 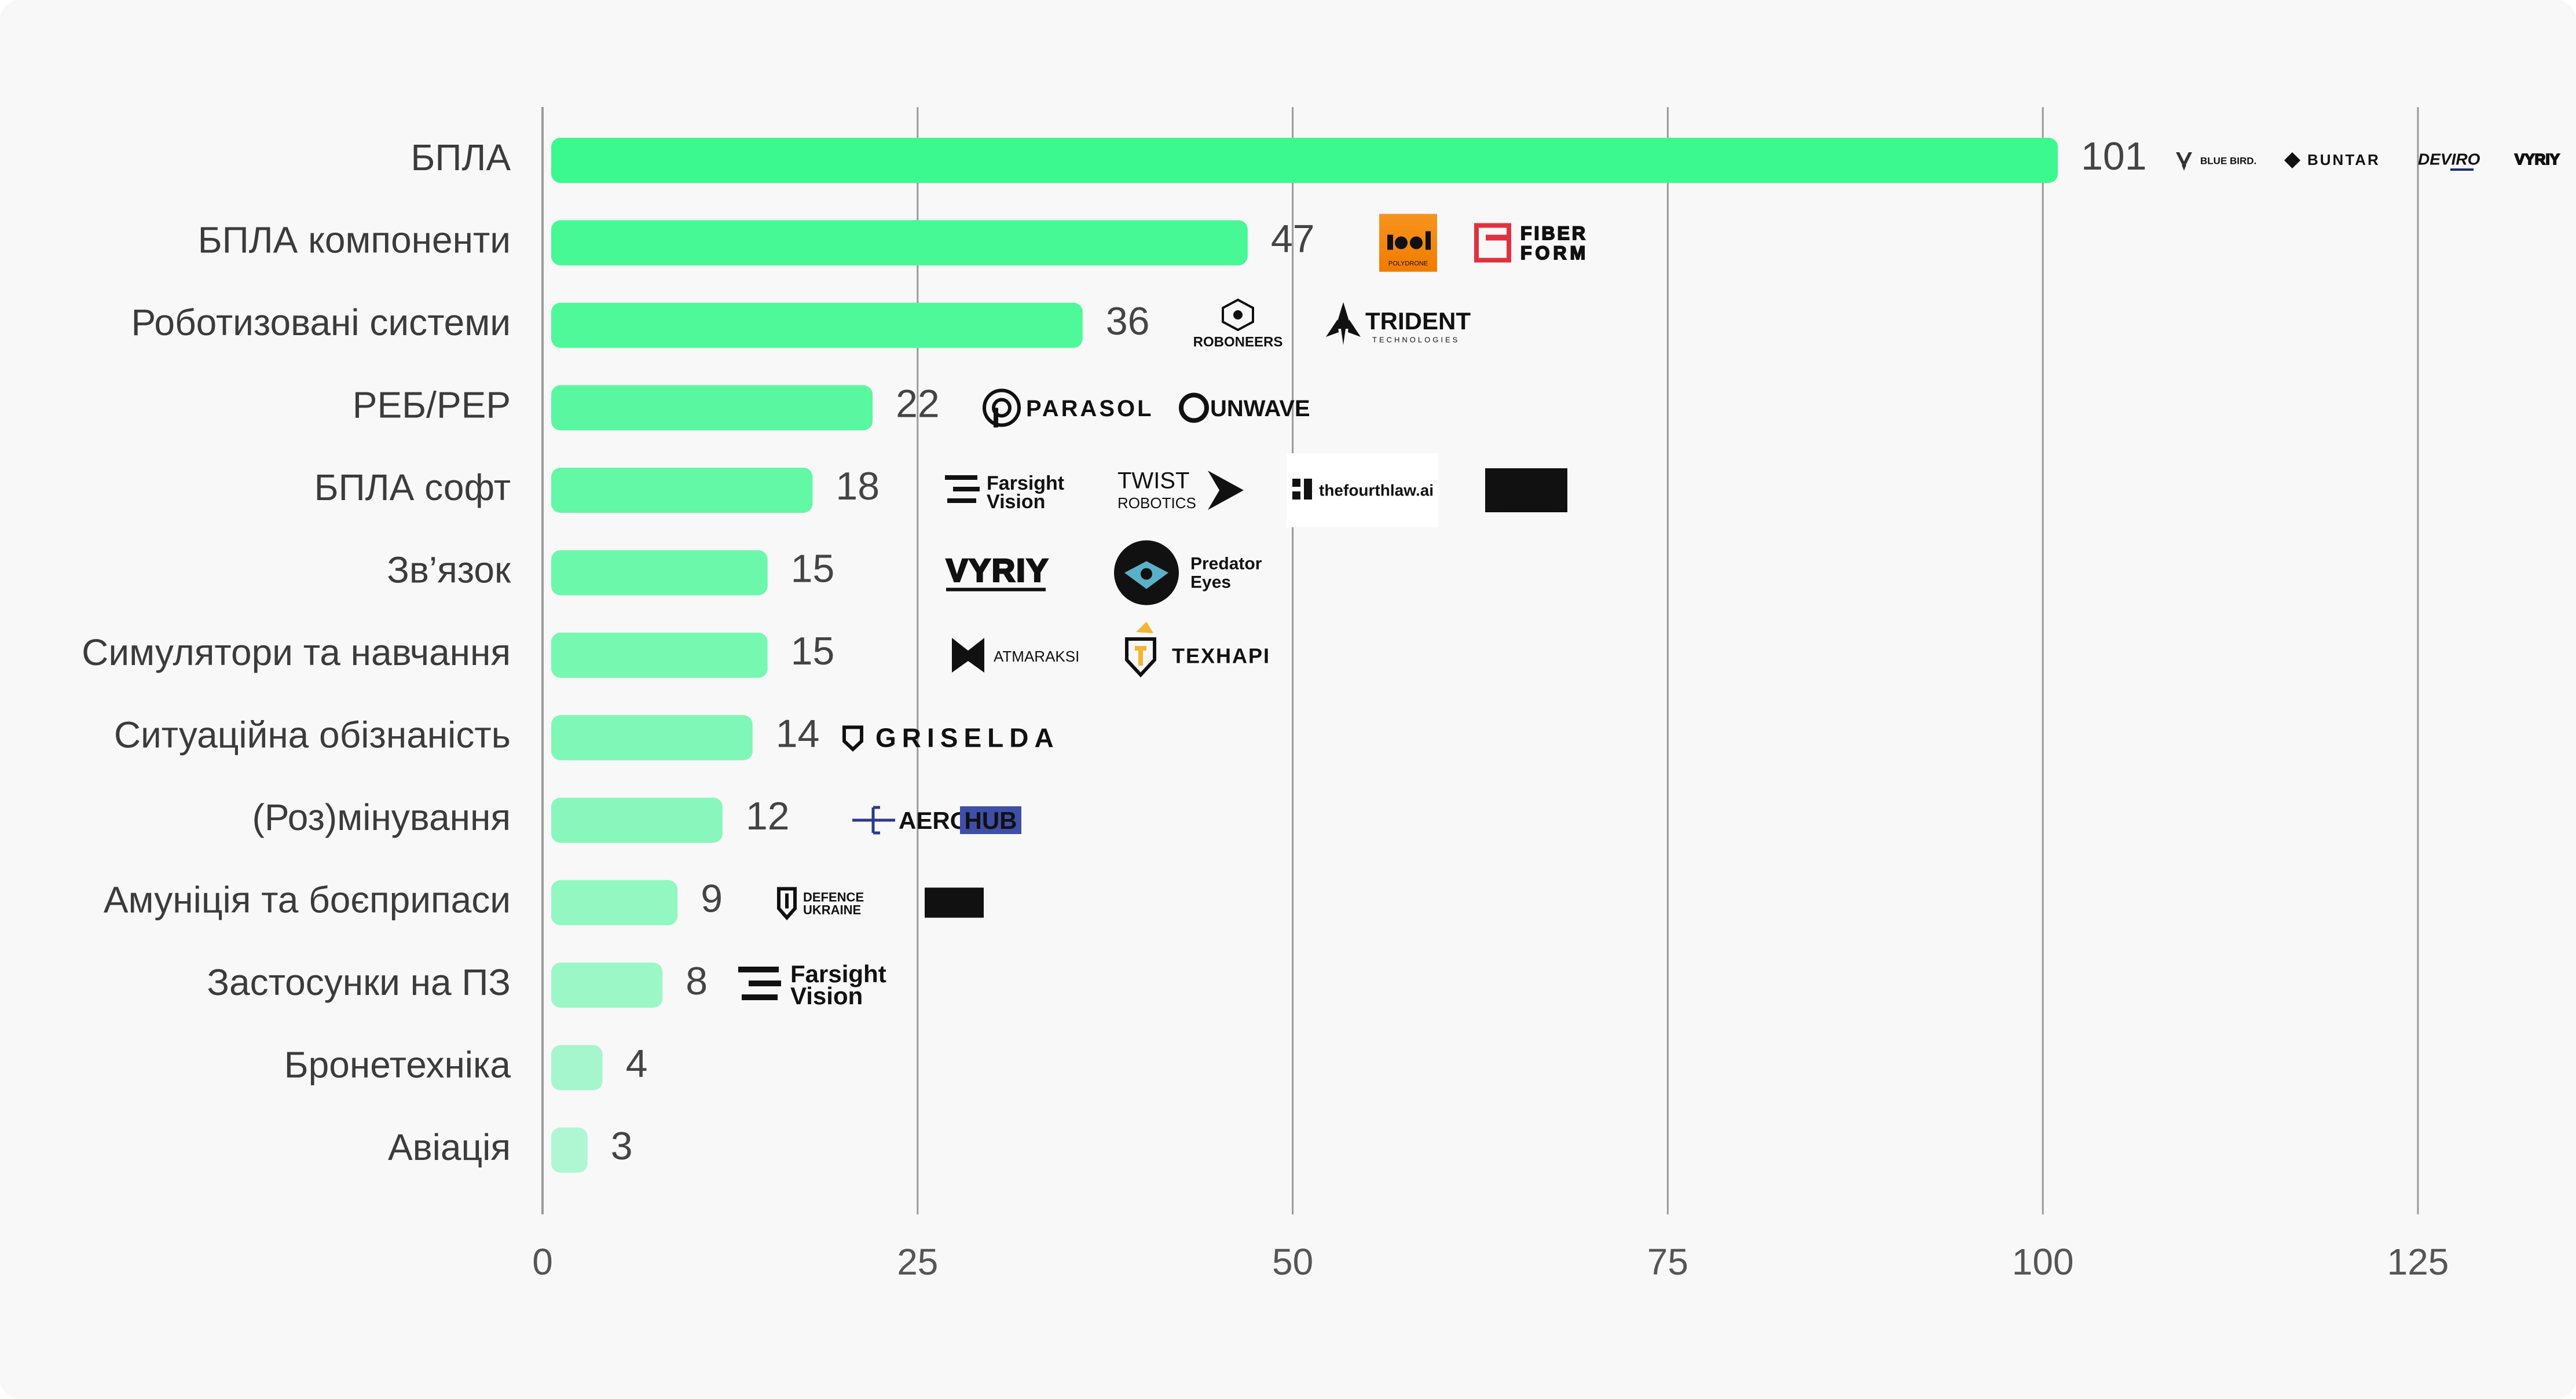 I want to click on category-label: Амуніція та боєприпаси, so click(x=307, y=899).